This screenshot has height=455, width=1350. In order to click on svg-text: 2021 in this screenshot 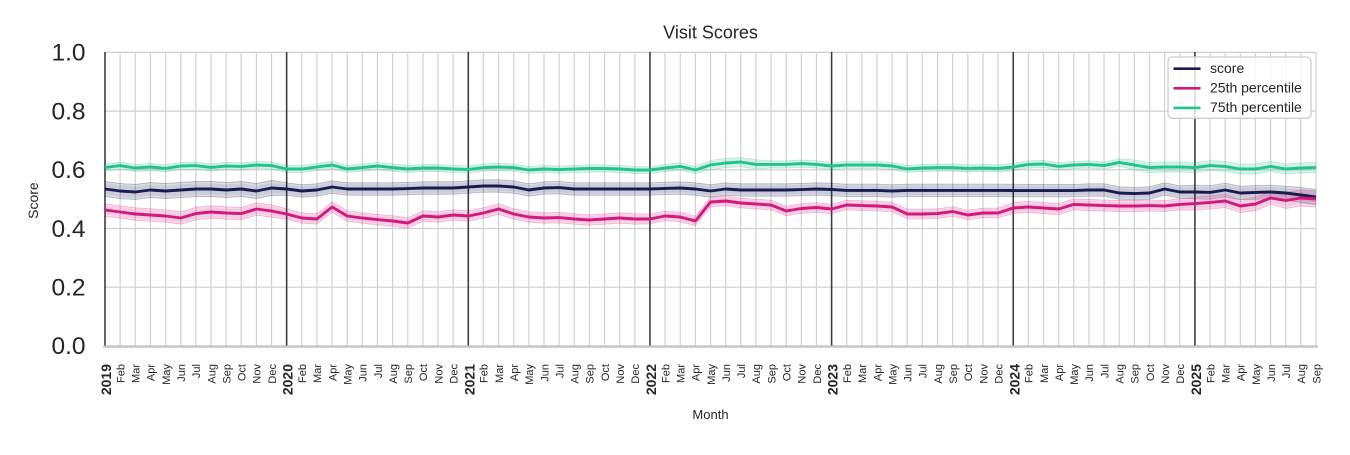, I will do `click(469, 379)`.